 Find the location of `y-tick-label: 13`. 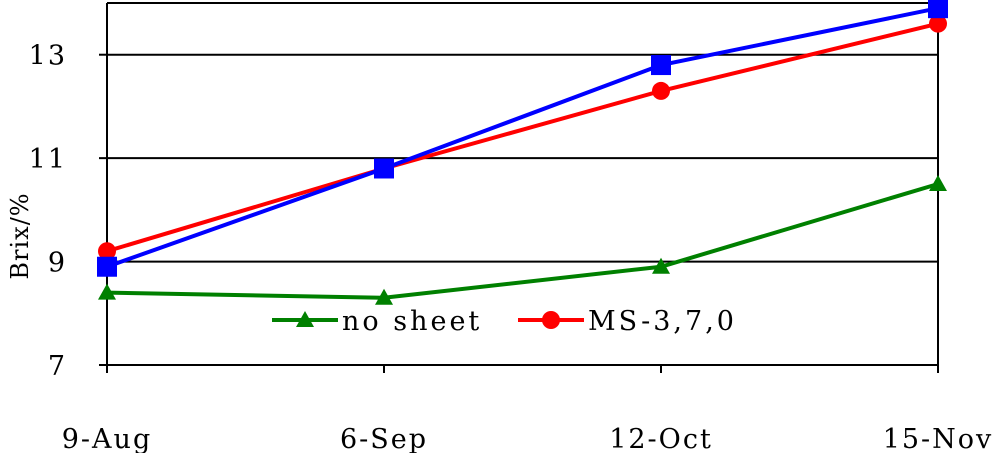

y-tick-label: 13 is located at coordinates (48, 56).